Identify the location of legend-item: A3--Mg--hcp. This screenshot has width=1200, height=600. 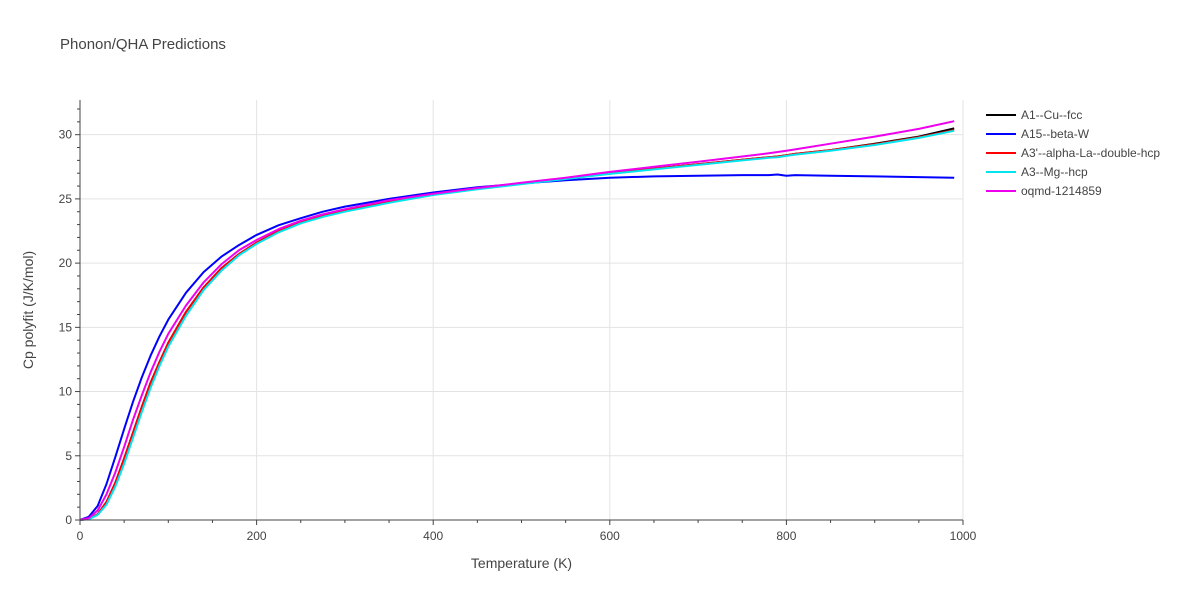
(1037, 172).